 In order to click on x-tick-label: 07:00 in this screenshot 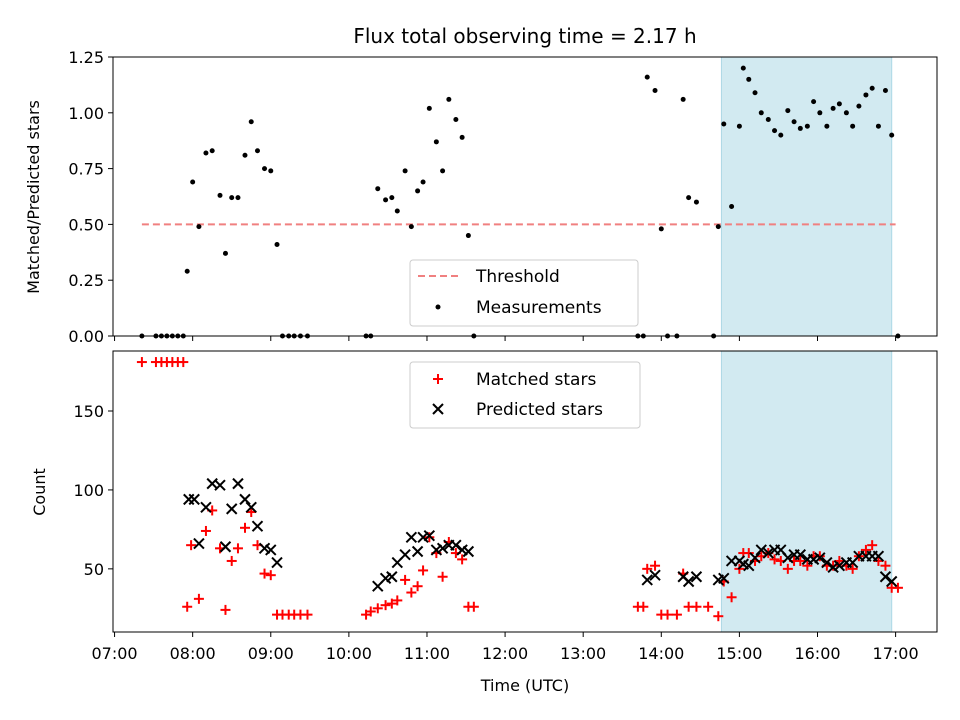, I will do `click(115, 653)`.